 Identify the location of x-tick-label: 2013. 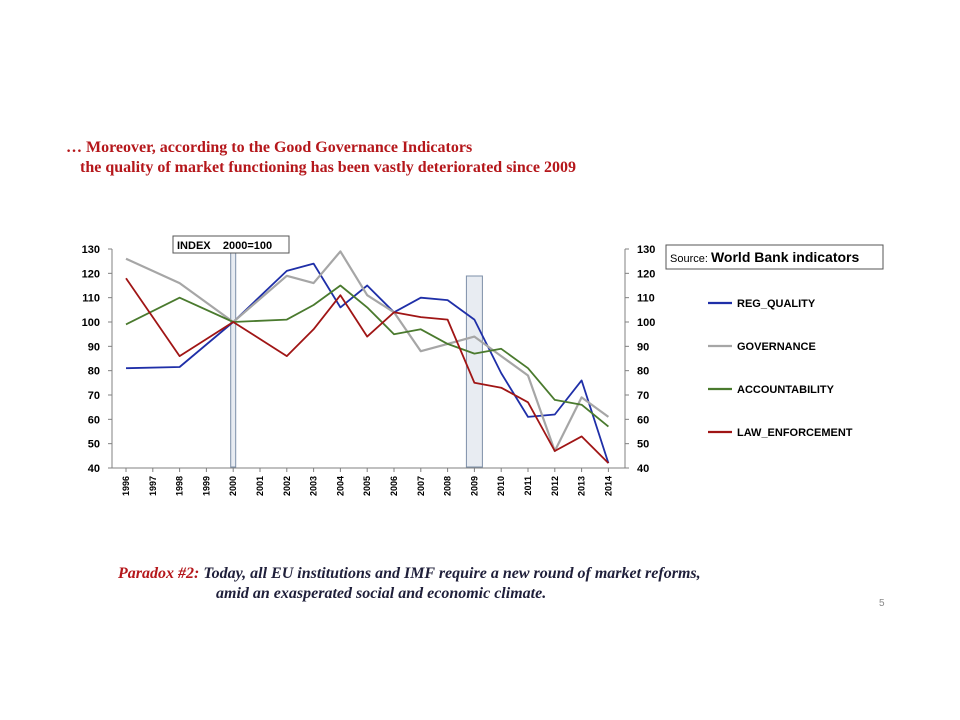
(582, 486).